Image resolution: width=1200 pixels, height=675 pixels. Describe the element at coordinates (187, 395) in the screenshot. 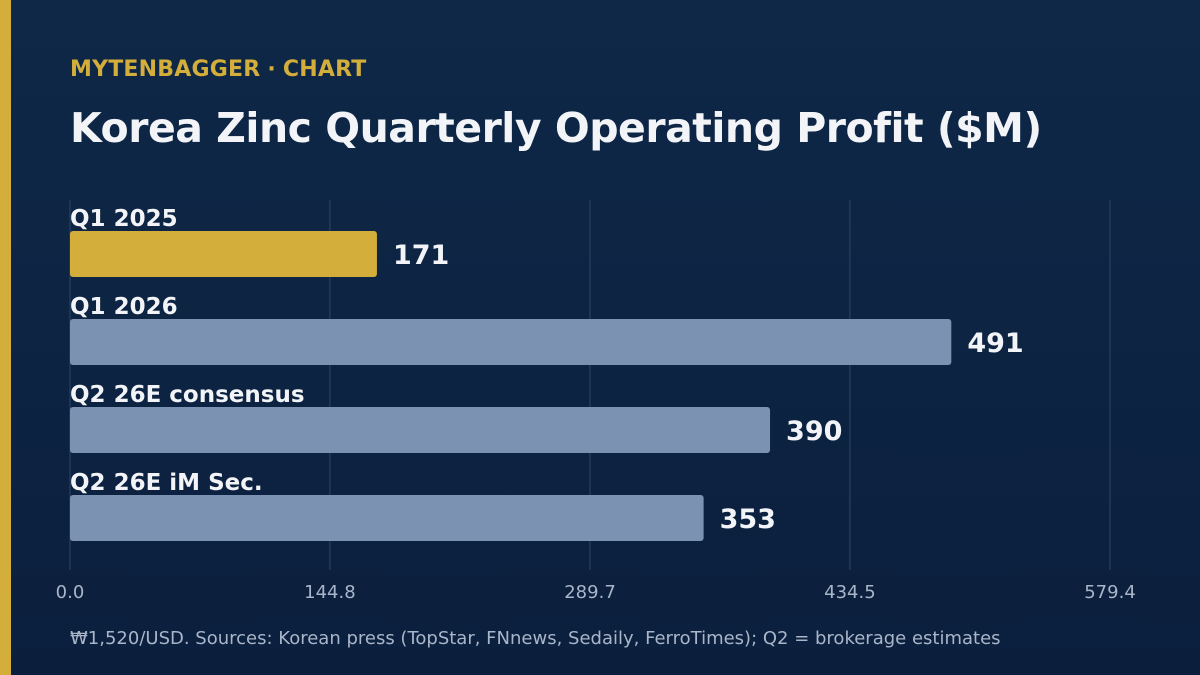

I see `category-label: Q2 26E consensus` at that location.